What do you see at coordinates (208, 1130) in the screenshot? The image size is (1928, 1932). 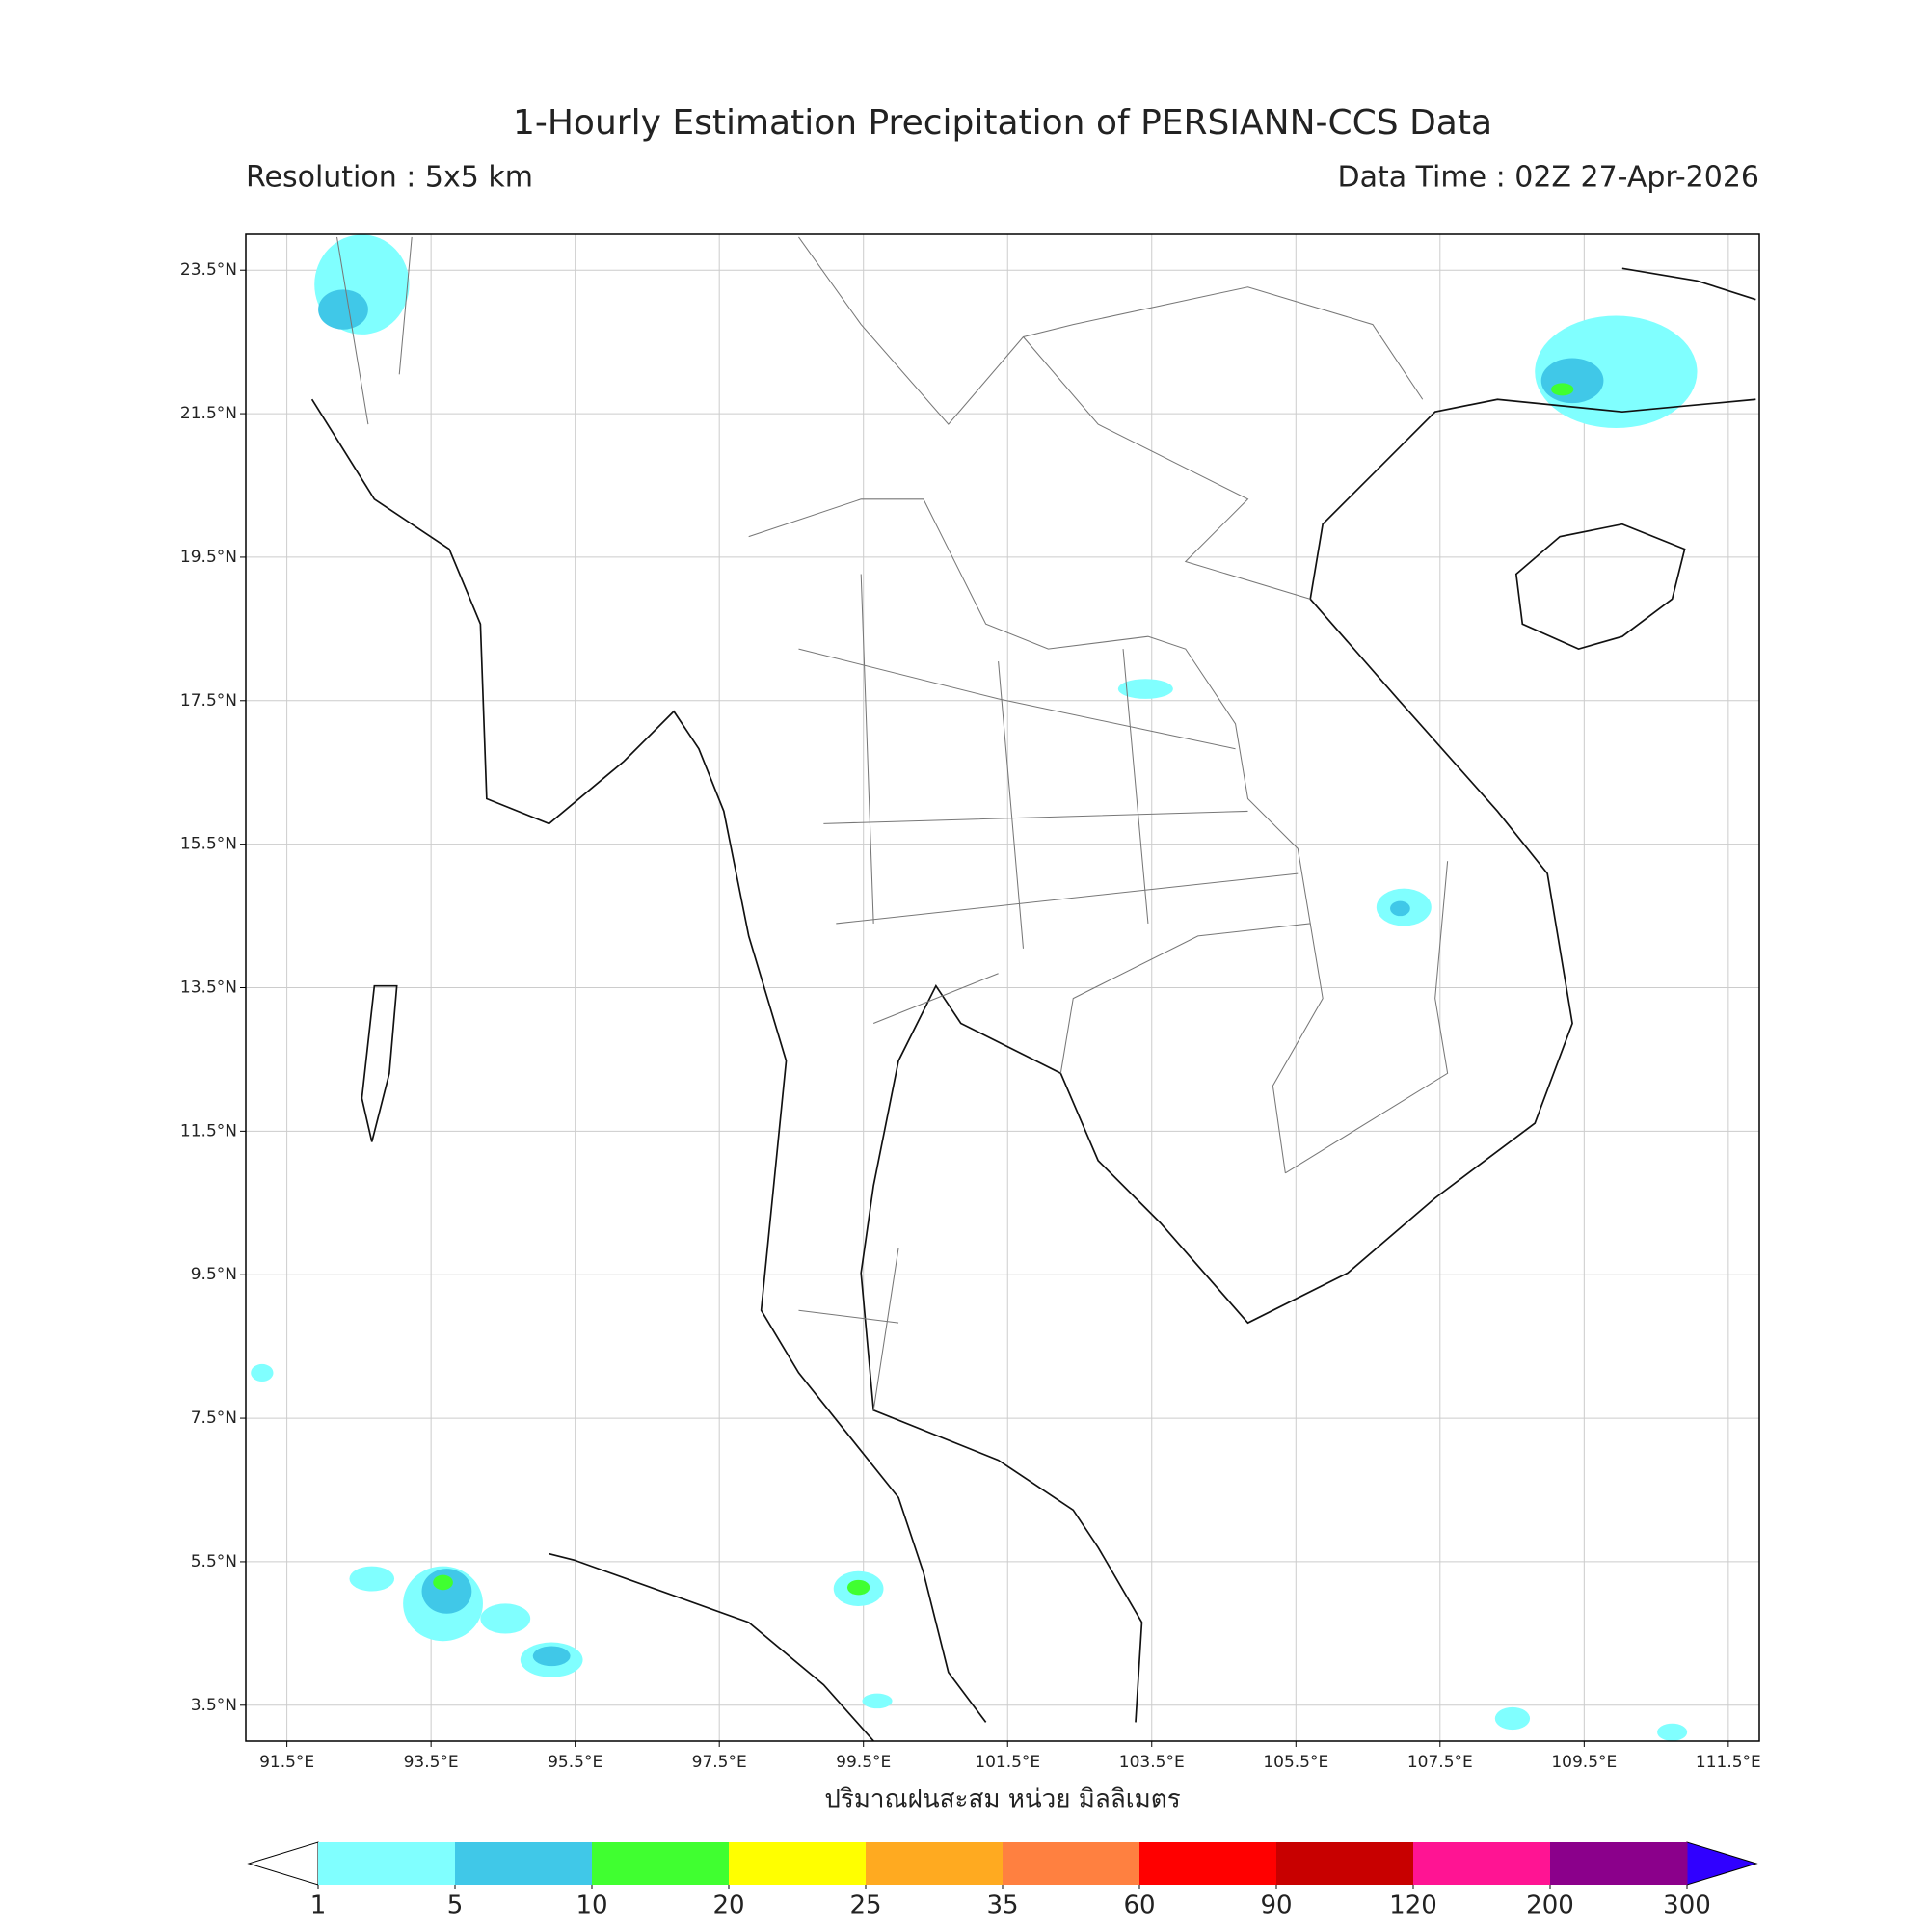 I see `lat-tick-label: 11.5°N` at bounding box center [208, 1130].